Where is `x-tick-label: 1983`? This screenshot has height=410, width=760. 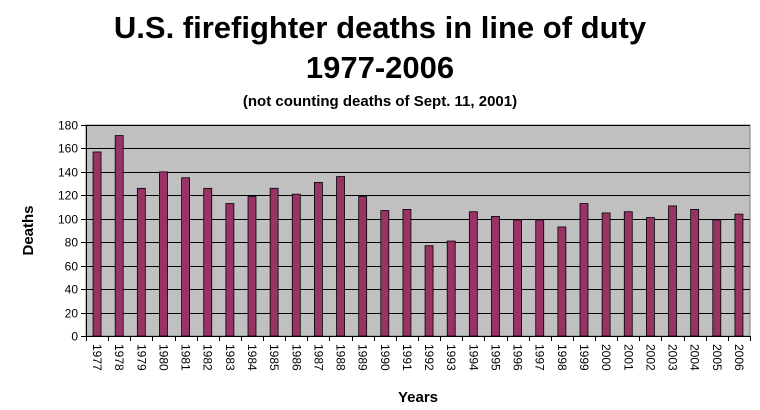 x-tick-label: 1983 is located at coordinates (230, 357).